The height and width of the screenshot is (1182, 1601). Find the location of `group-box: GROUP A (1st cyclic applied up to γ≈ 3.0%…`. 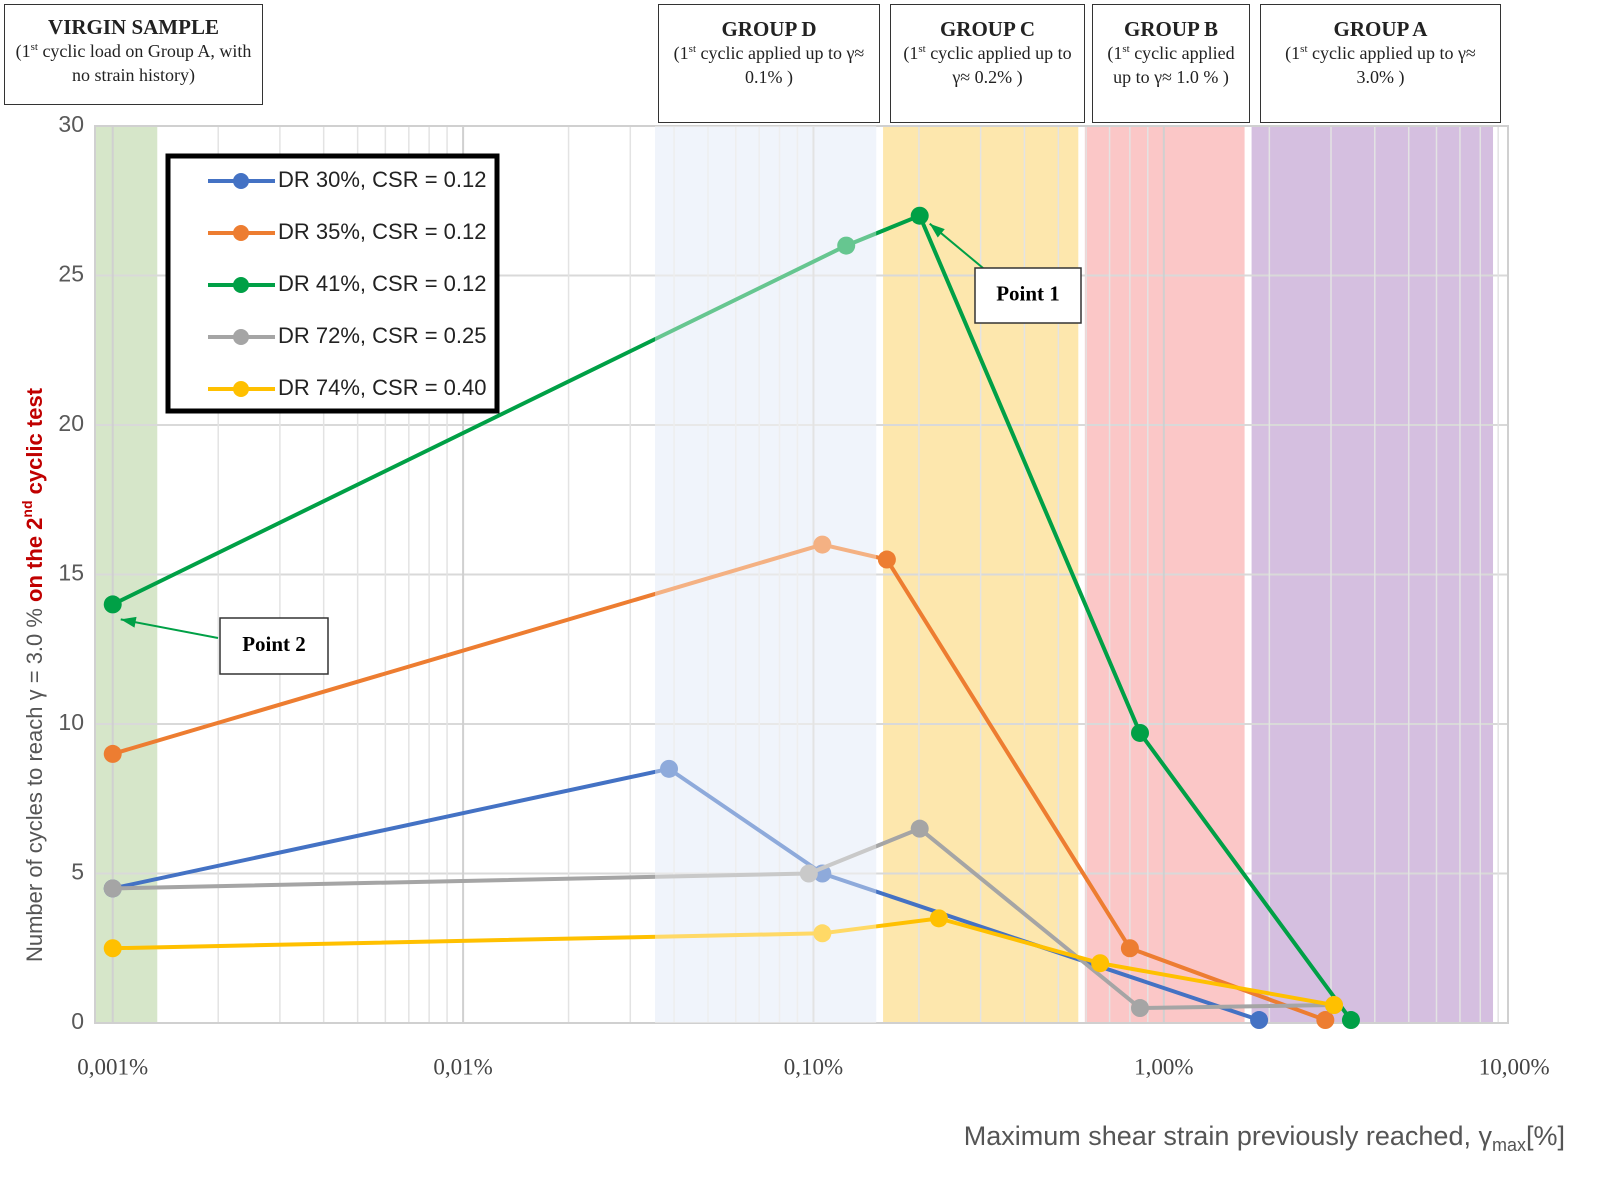

group-box: GROUP A (1st cyclic applied up to γ≈ 3.0%… is located at coordinates (1380, 63).